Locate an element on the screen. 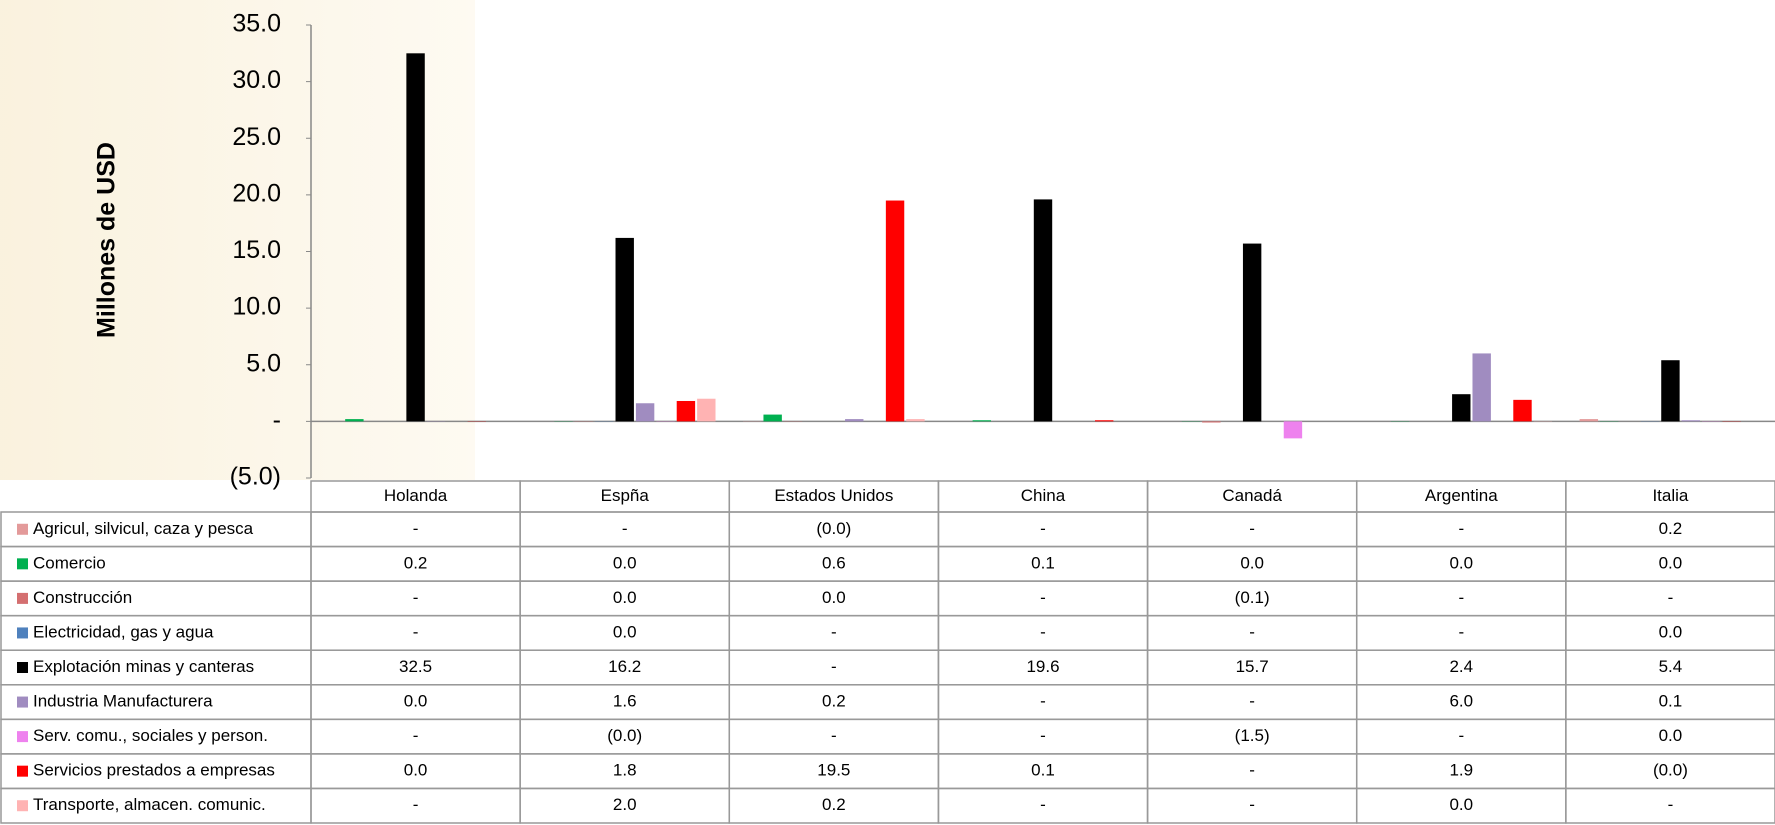  table-cell is located at coordinates (1670, 805).